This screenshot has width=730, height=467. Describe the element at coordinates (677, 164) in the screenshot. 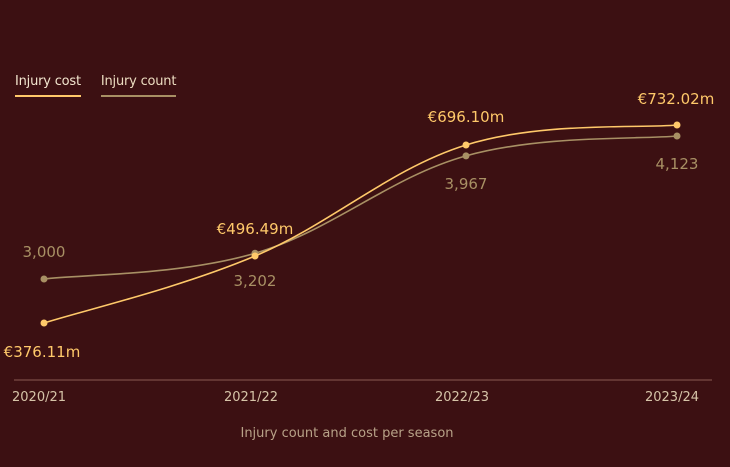

I see `injury-count-data-label: 4,123` at that location.